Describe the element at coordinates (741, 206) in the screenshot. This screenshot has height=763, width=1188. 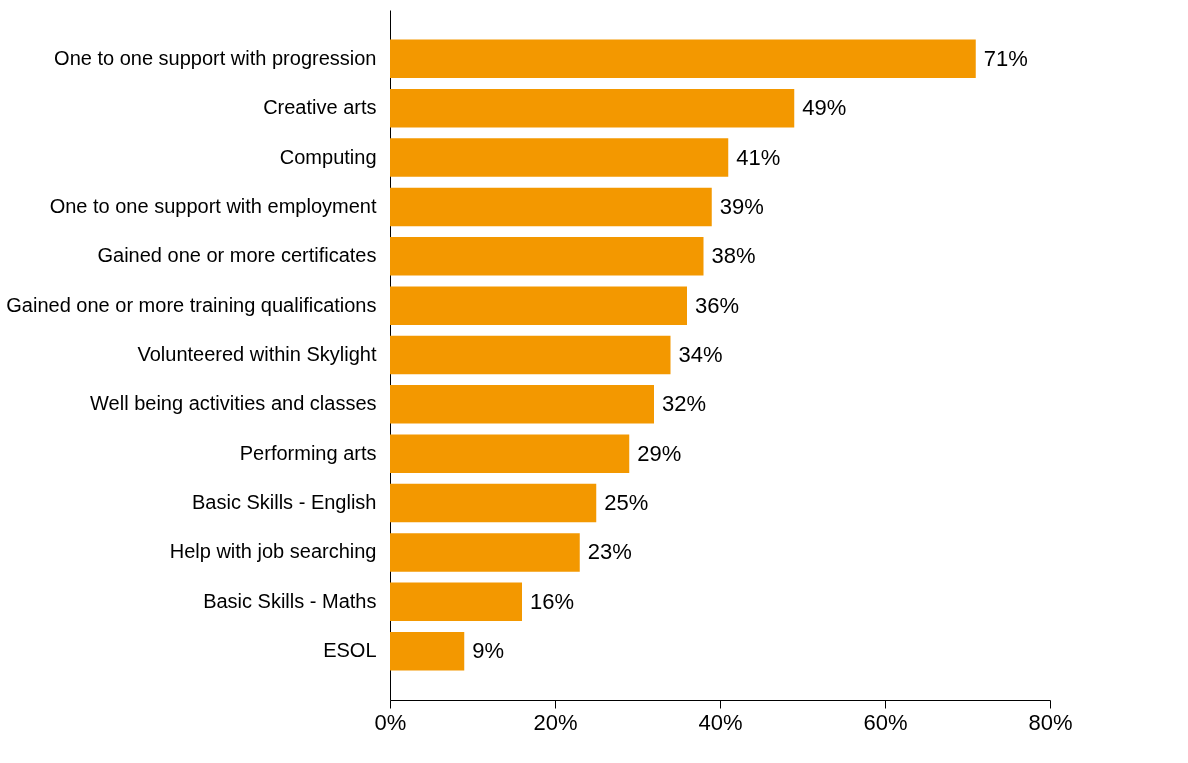
I see `data-label: 39%` at that location.